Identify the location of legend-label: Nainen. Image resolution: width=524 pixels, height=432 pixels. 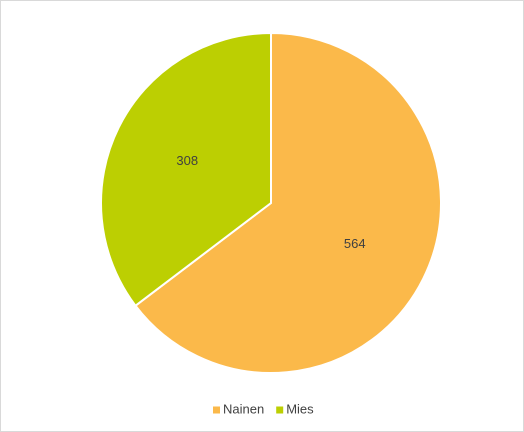
(243, 408).